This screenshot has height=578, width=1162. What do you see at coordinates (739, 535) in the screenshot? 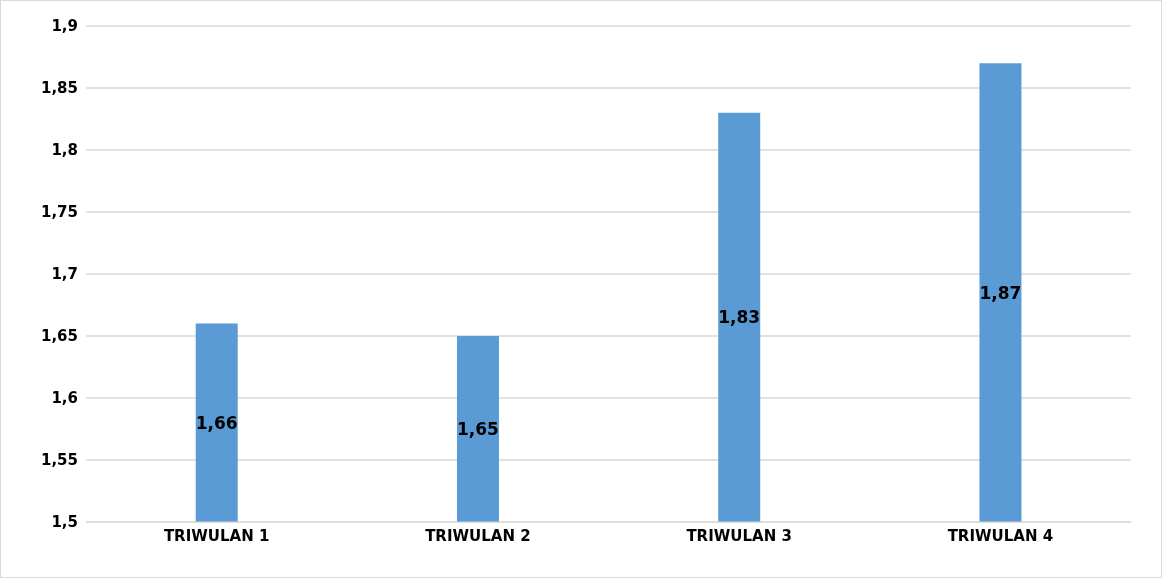
I see `x-tick-label: TRIWULAN 3` at bounding box center [739, 535].